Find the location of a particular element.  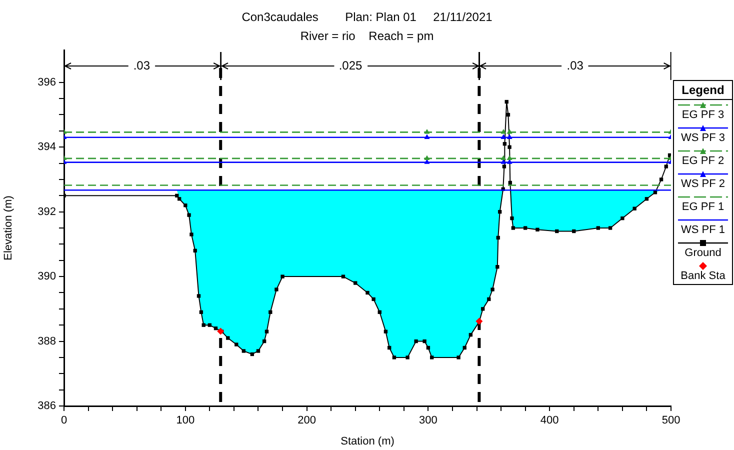

legend-label: WS PF 3 is located at coordinates (703, 138).